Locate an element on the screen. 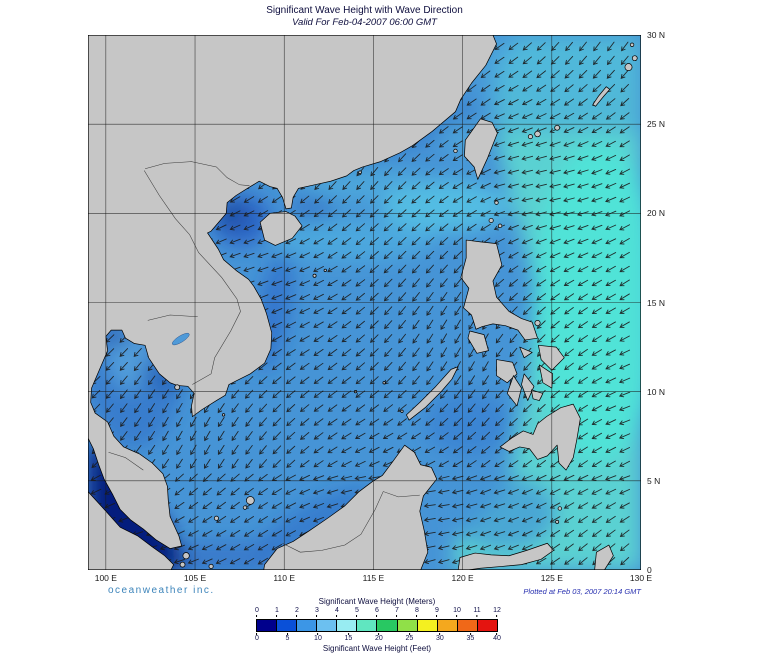  x-axis-tick-label: 110 E is located at coordinates (284, 578).